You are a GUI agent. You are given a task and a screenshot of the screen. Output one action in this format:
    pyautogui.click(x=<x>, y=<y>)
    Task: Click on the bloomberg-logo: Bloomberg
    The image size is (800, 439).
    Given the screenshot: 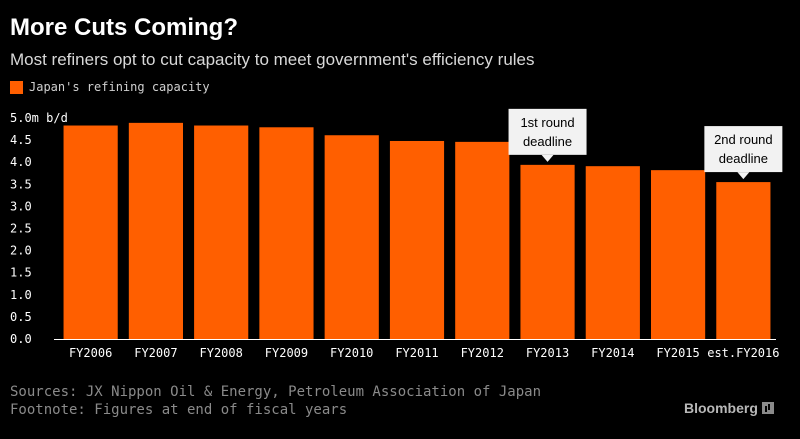 What is the action you would take?
    pyautogui.click(x=729, y=408)
    